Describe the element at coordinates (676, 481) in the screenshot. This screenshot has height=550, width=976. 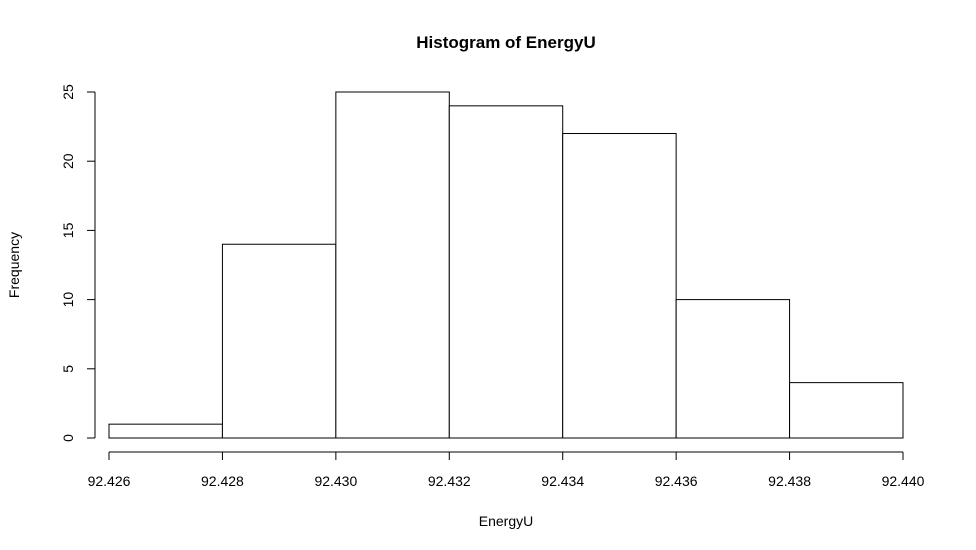
I see `x-tick-label-5: 92.436` at that location.